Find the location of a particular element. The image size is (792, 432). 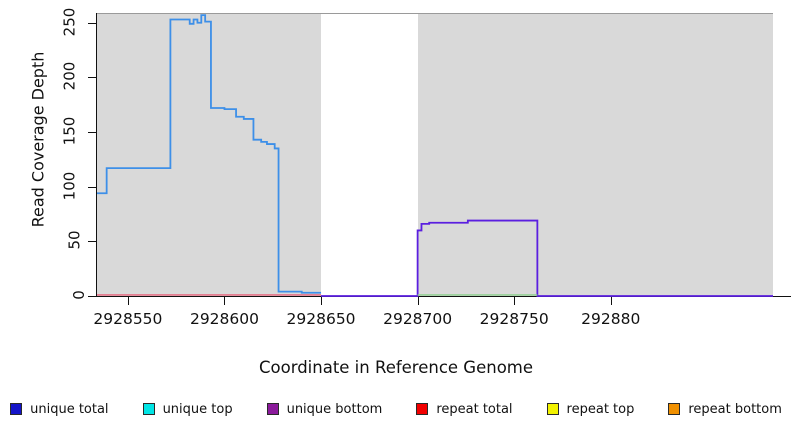

x-tick-label-2928800: 292880 is located at coordinates (611, 319).